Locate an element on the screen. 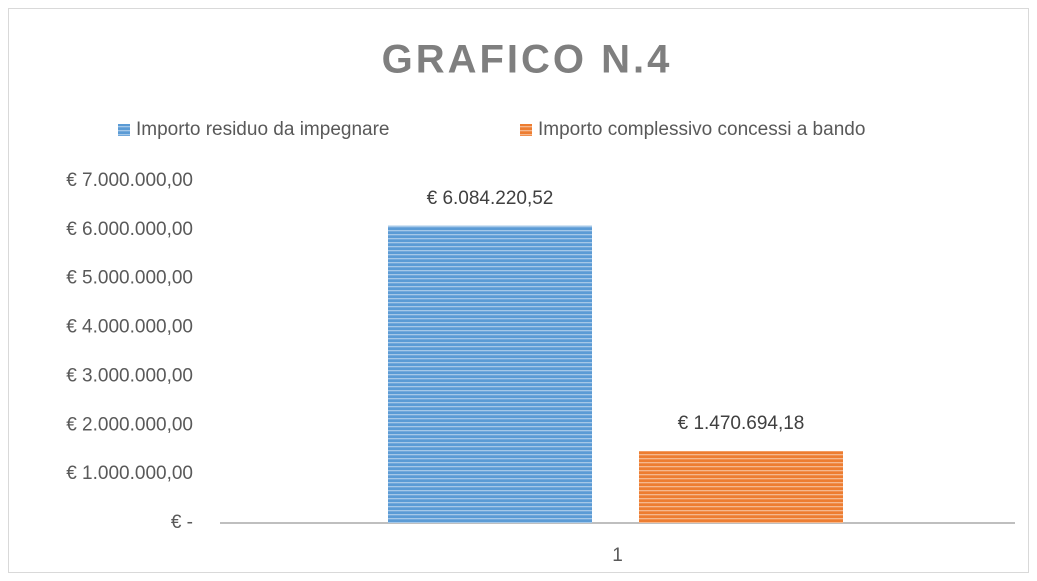  y-tick-label: € 4.000.000,00 is located at coordinates (129, 327).